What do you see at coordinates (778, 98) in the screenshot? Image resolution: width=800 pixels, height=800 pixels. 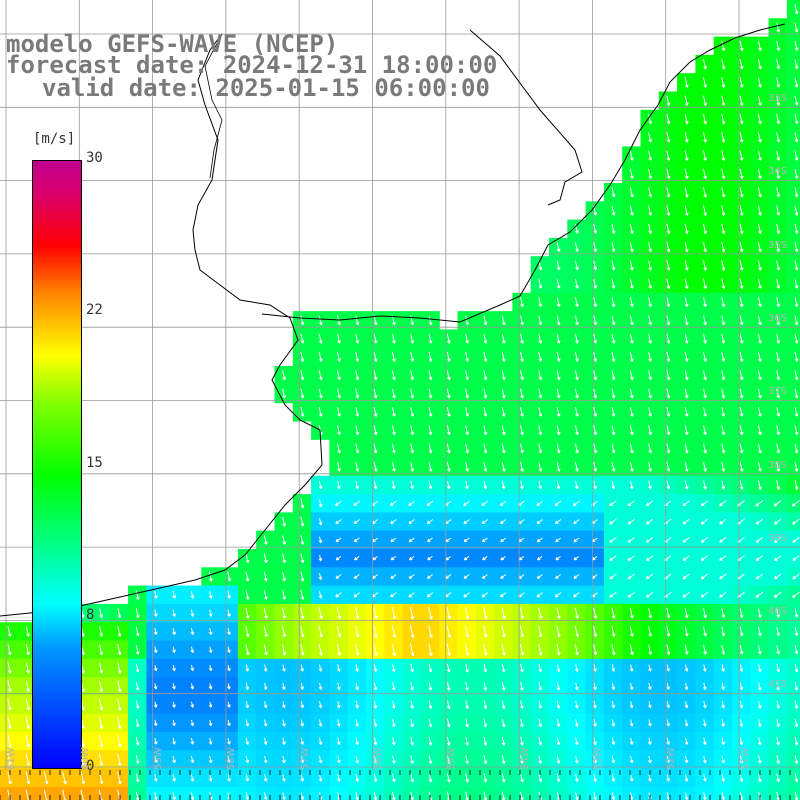 I see `lat-label: 33S` at bounding box center [778, 98].